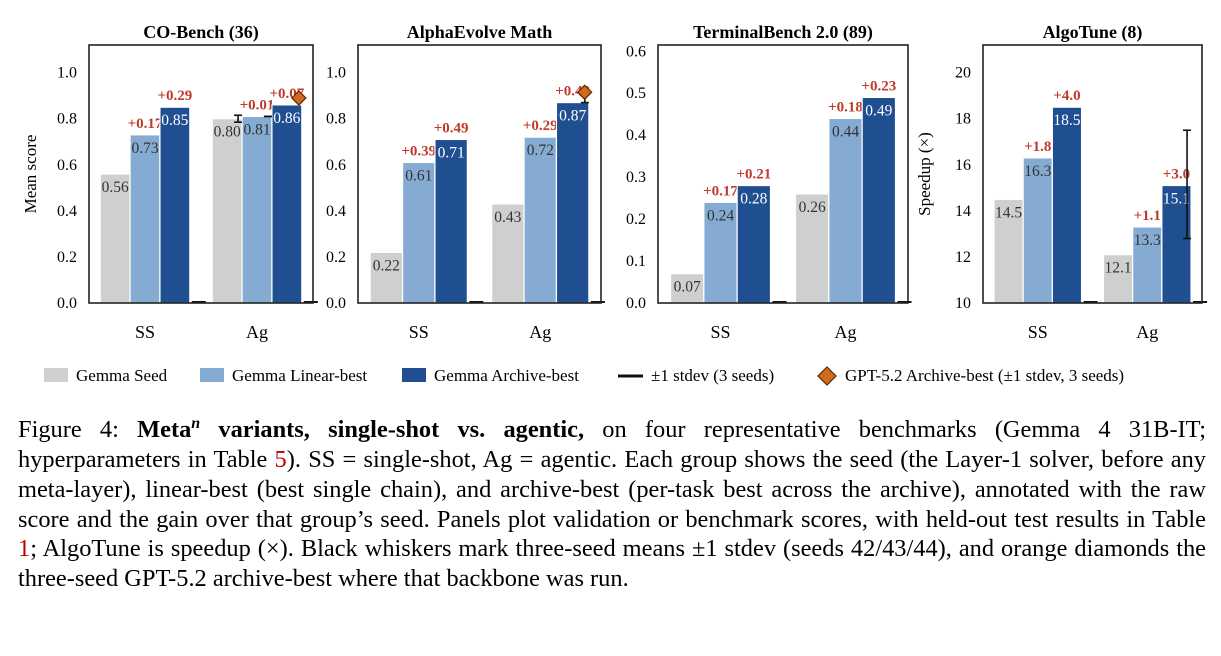  I want to click on value-label: 0.86, so click(286, 118).